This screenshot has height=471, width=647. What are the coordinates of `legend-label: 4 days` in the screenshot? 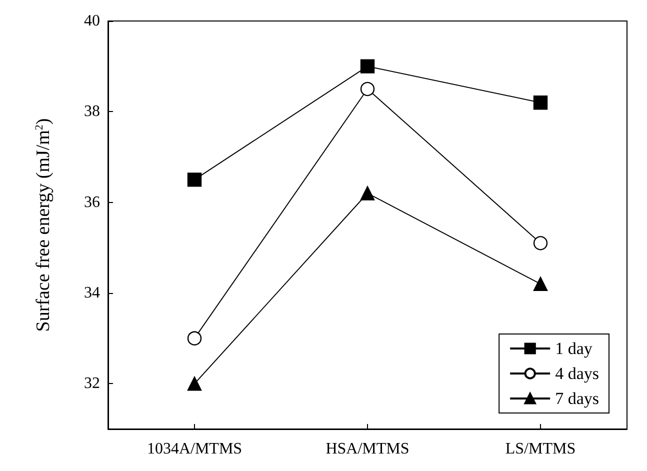 It's located at (577, 373).